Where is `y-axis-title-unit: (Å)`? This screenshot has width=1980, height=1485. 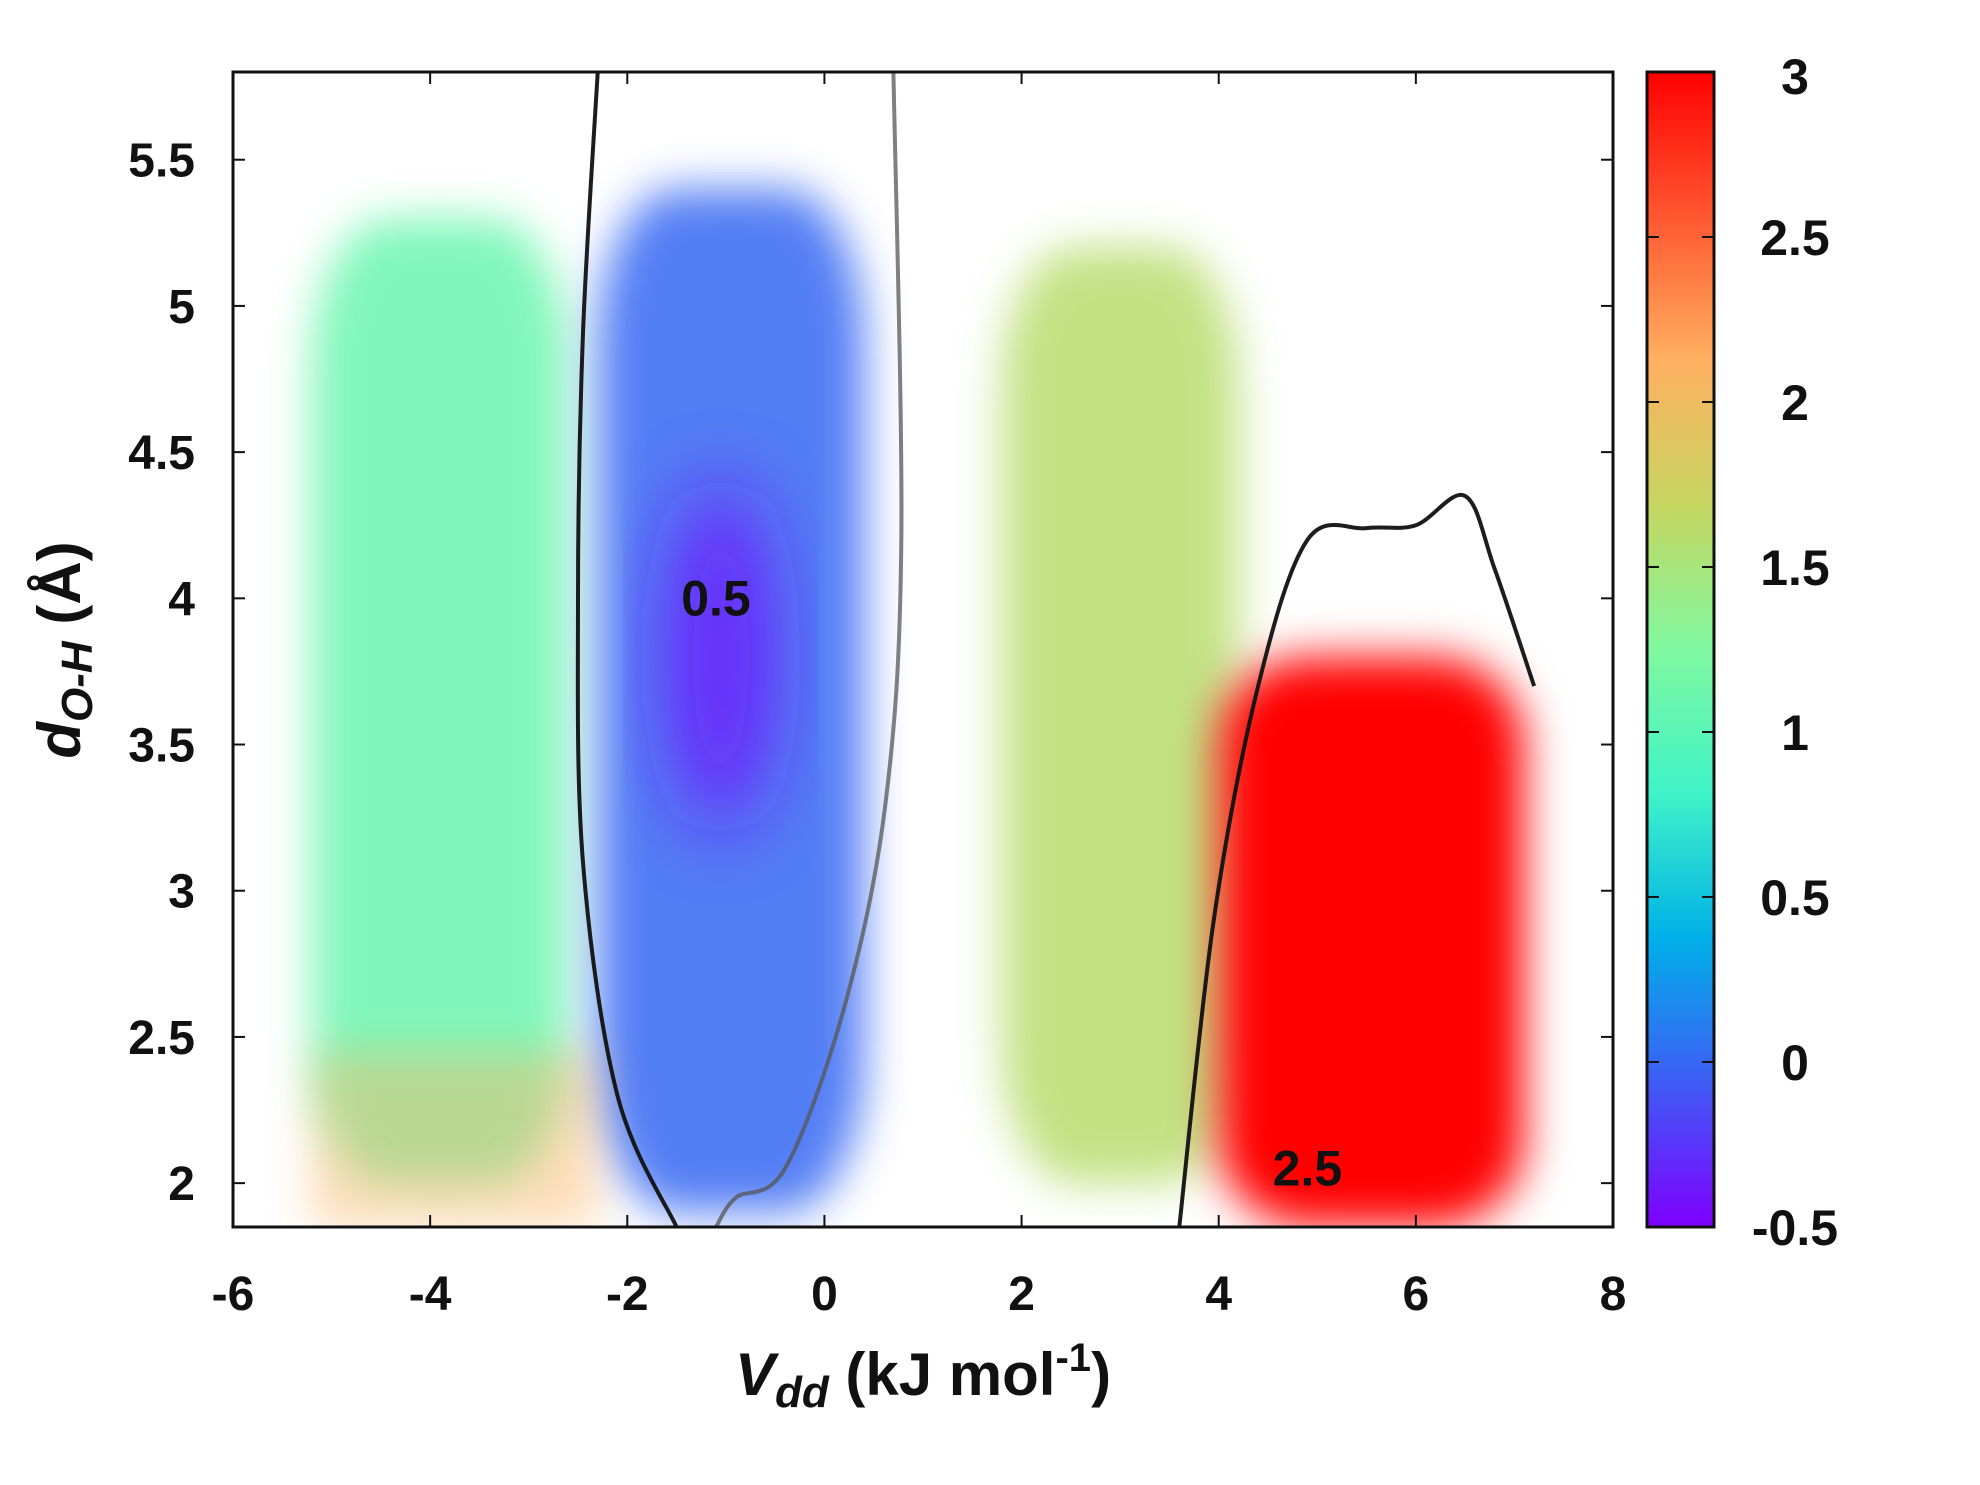 y-axis-title-unit: (Å) is located at coordinates (59, 591).